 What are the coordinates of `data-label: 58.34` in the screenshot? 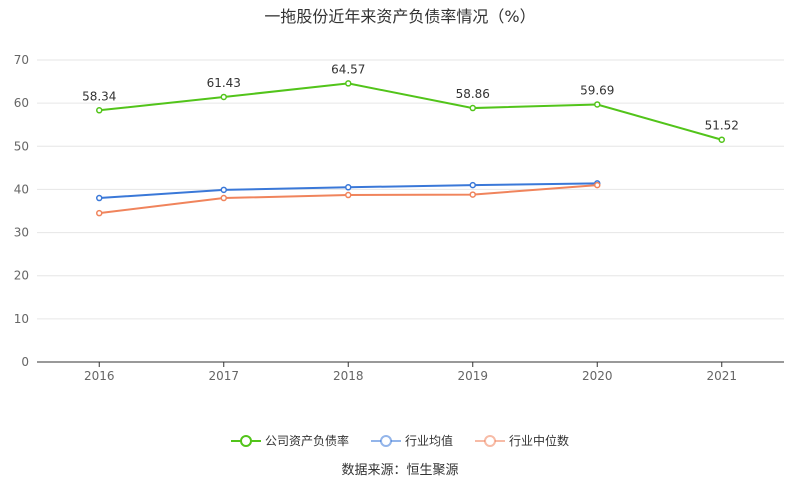 It's located at (99, 96).